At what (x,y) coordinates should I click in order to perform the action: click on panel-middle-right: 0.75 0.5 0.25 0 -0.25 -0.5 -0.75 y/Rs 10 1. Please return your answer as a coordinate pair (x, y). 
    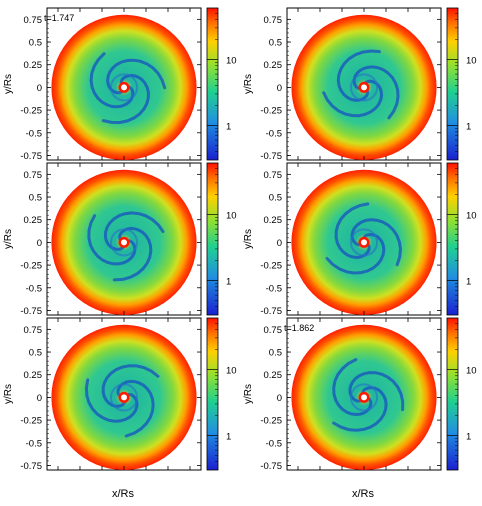
    Looking at the image, I should click on (360, 239).